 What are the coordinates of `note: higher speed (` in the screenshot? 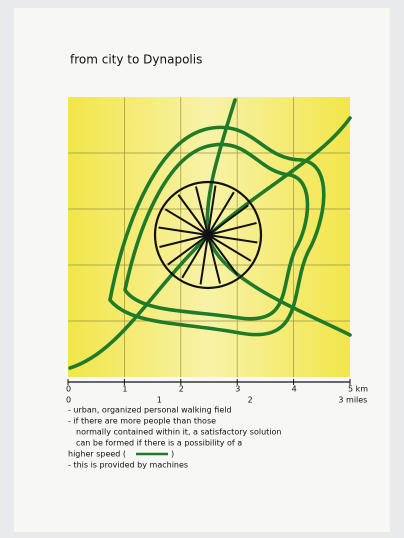 It's located at (97, 454).